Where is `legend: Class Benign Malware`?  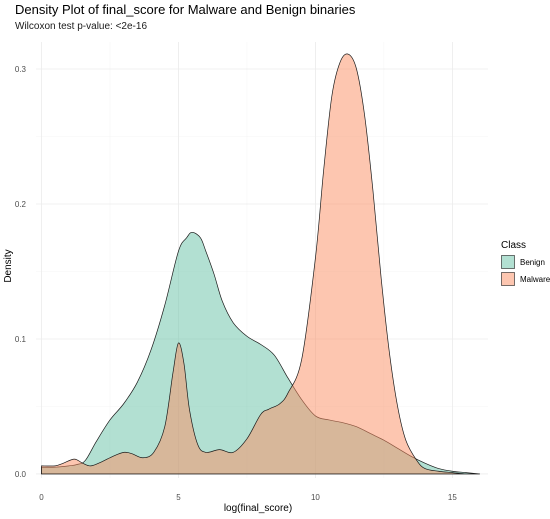
legend: Class Benign Malware is located at coordinates (525, 263).